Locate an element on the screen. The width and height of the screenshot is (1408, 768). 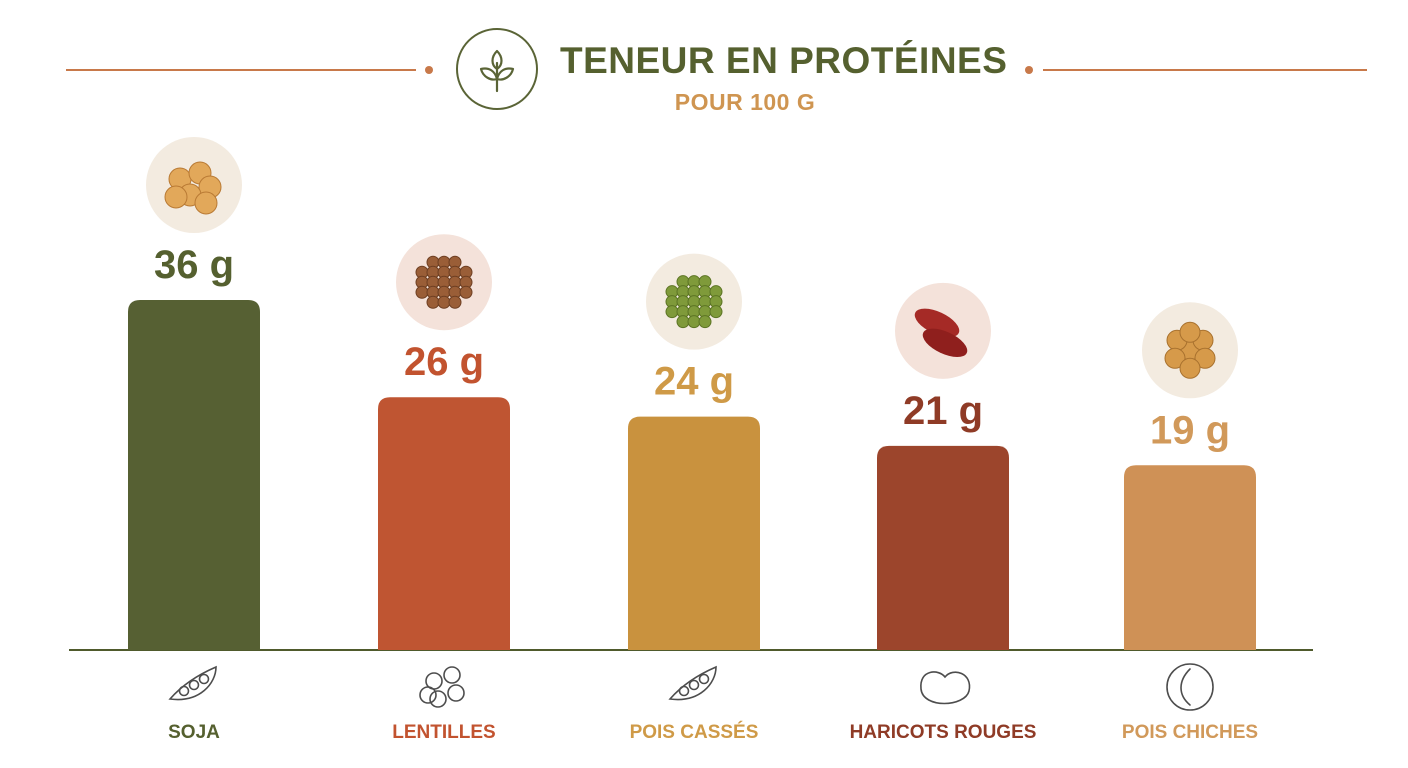
data-label: 36 g is located at coordinates (194, 265).